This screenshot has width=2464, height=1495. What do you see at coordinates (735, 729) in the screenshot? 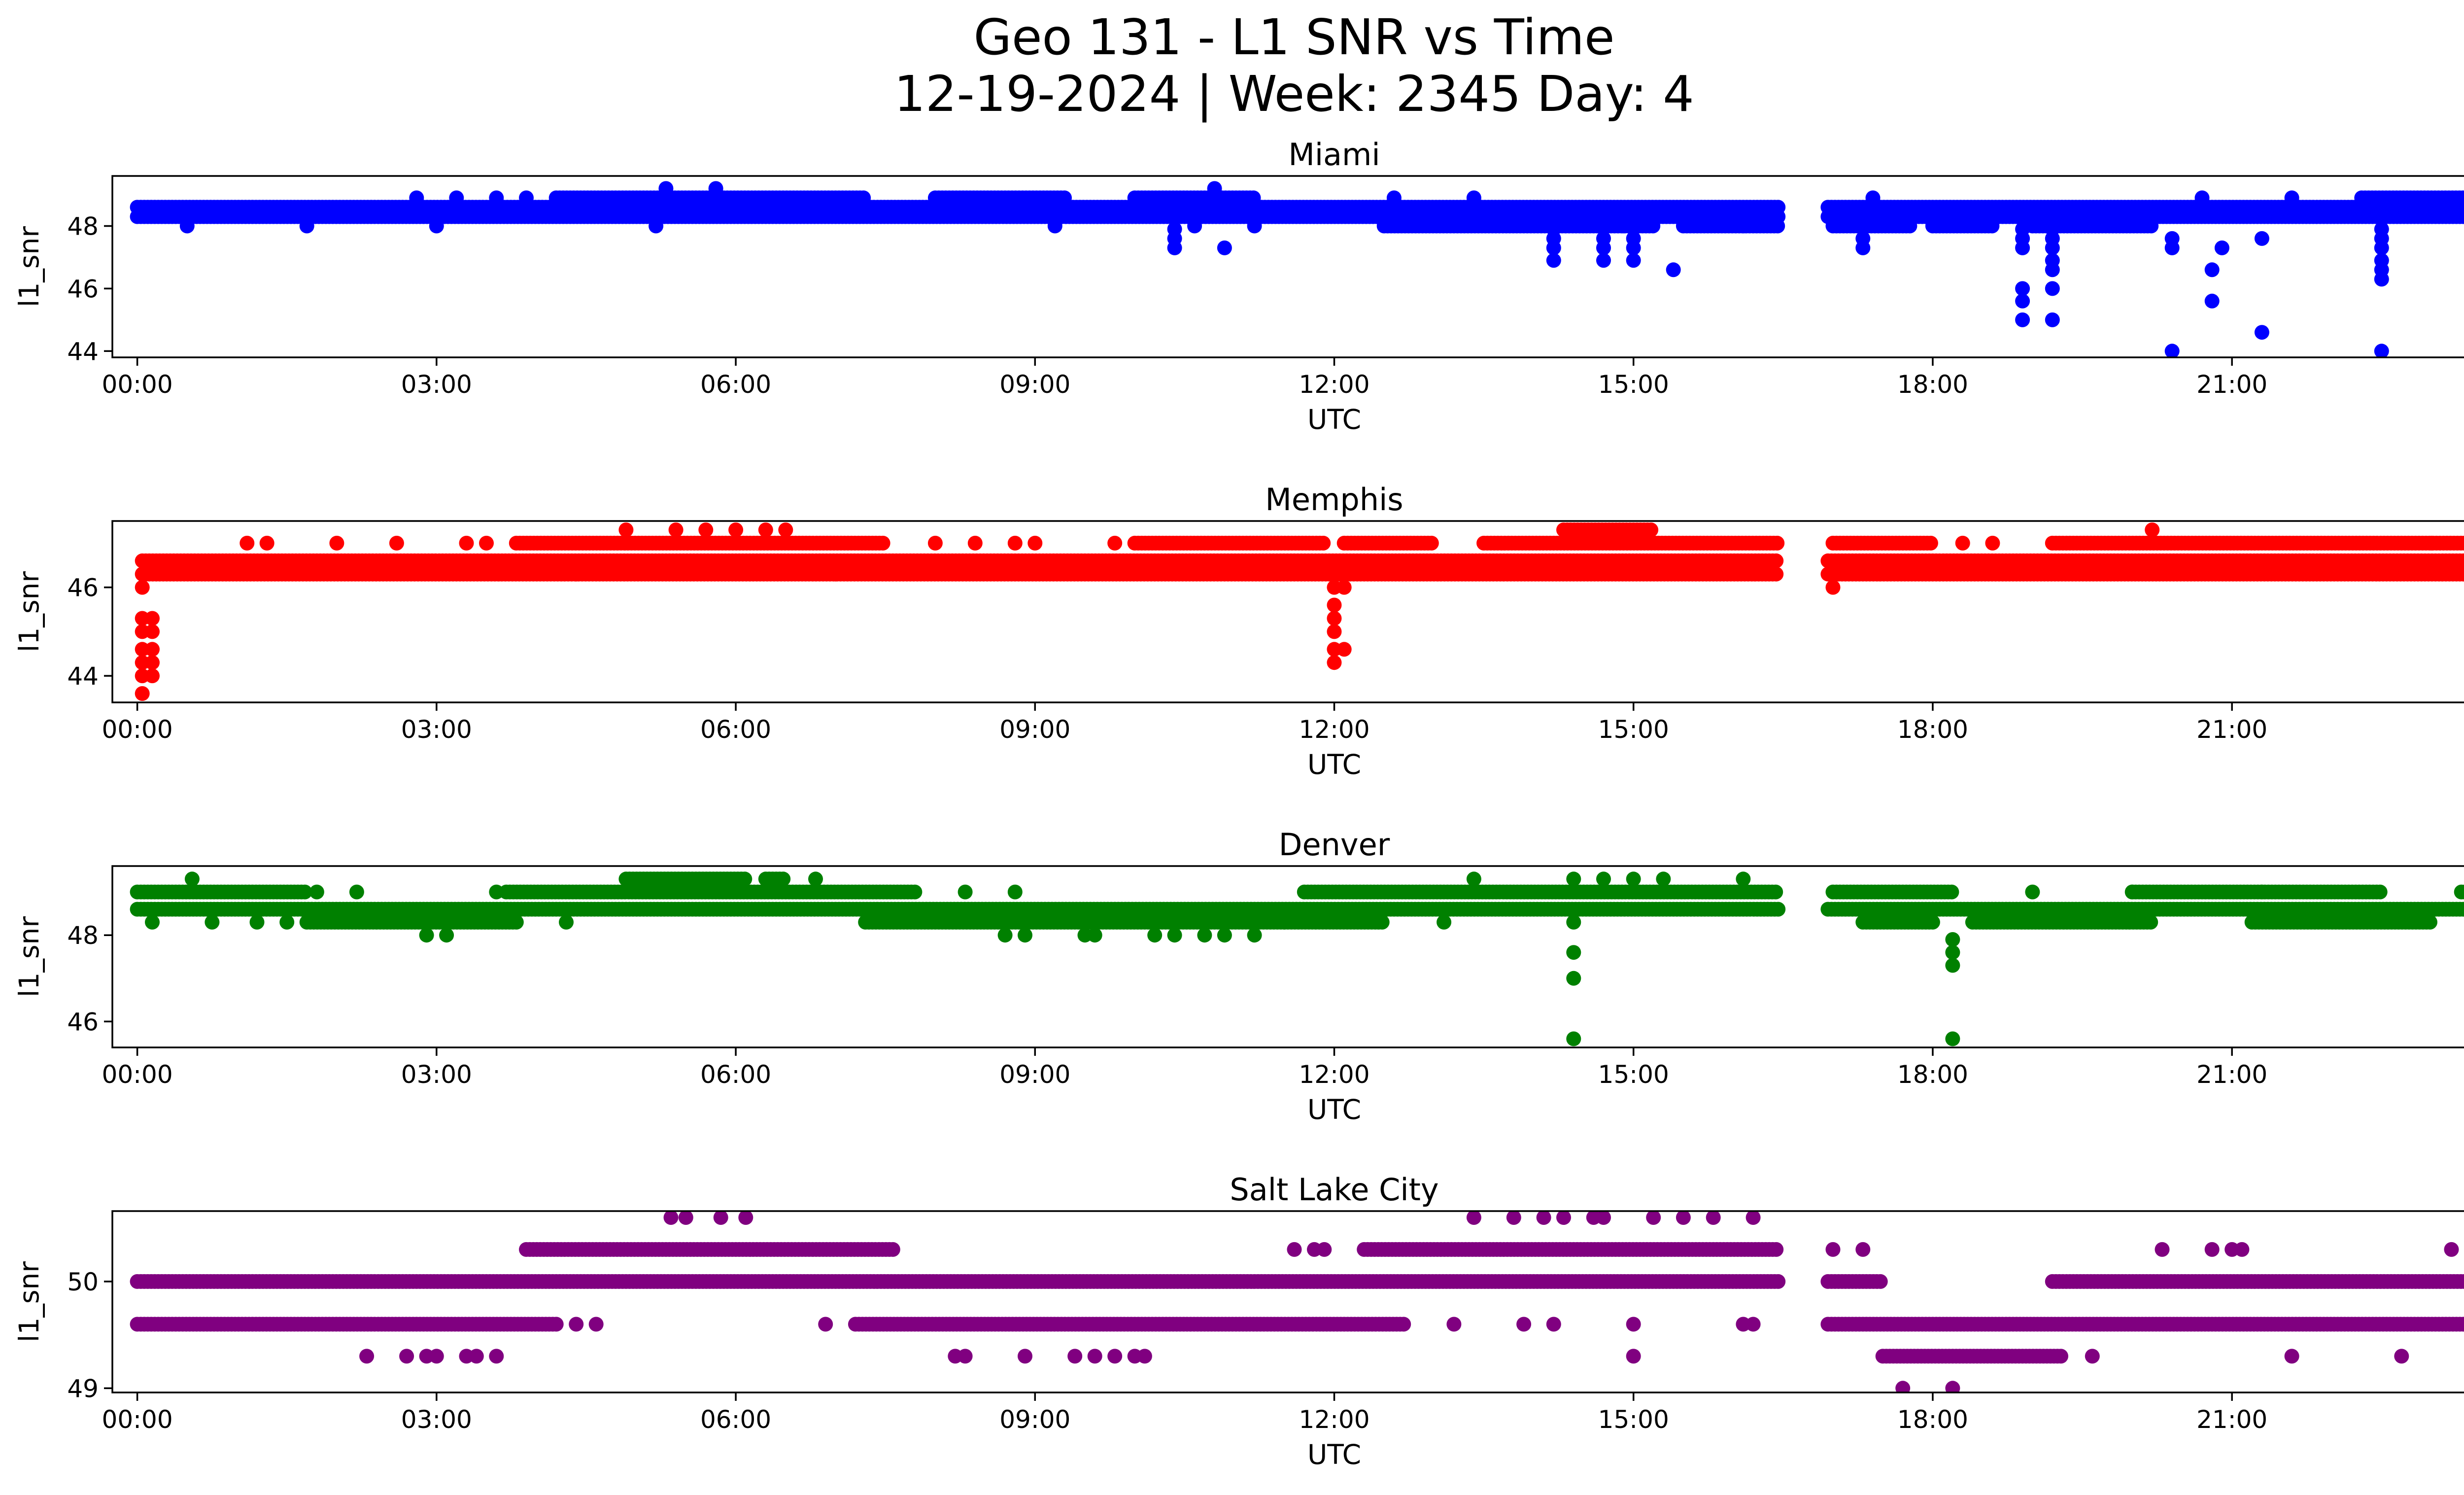
I see `x-tick-label: 06:00` at bounding box center [735, 729].